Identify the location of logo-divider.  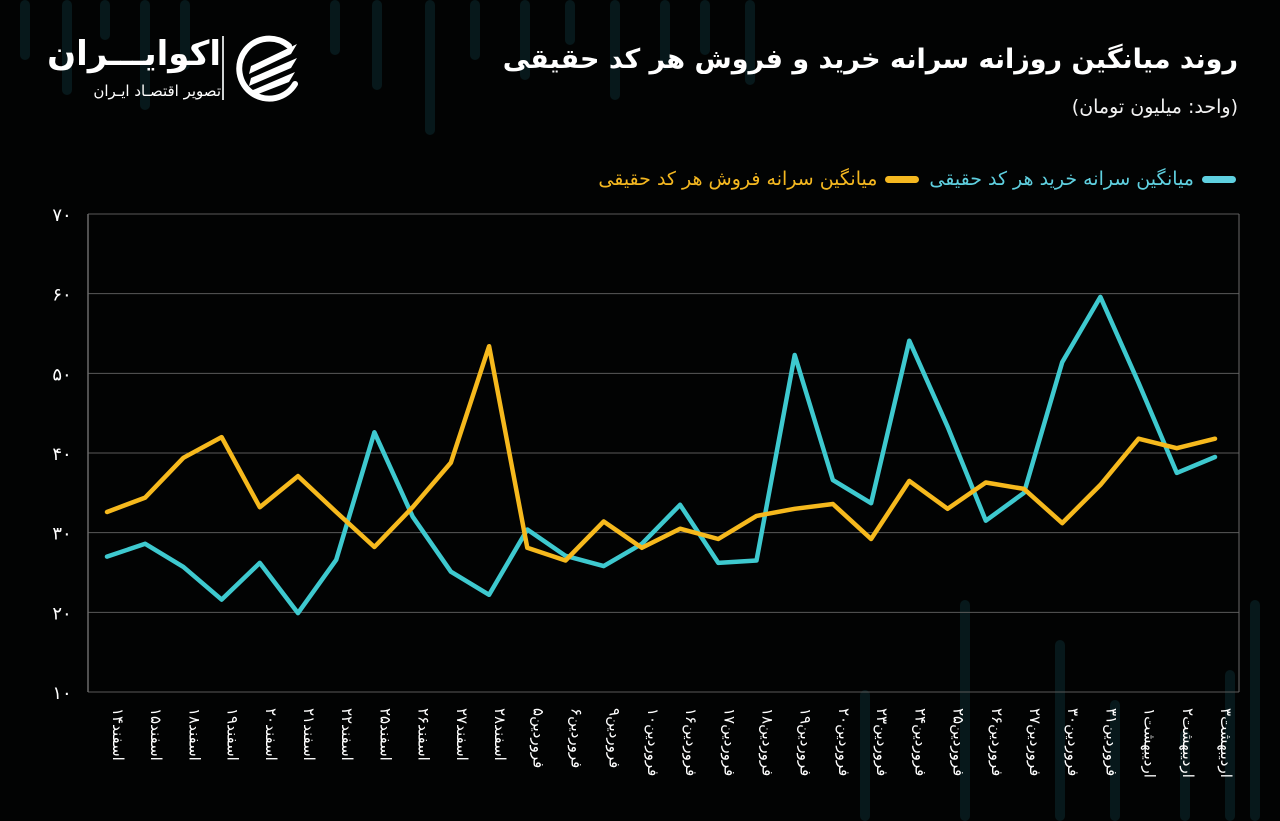
(223, 68).